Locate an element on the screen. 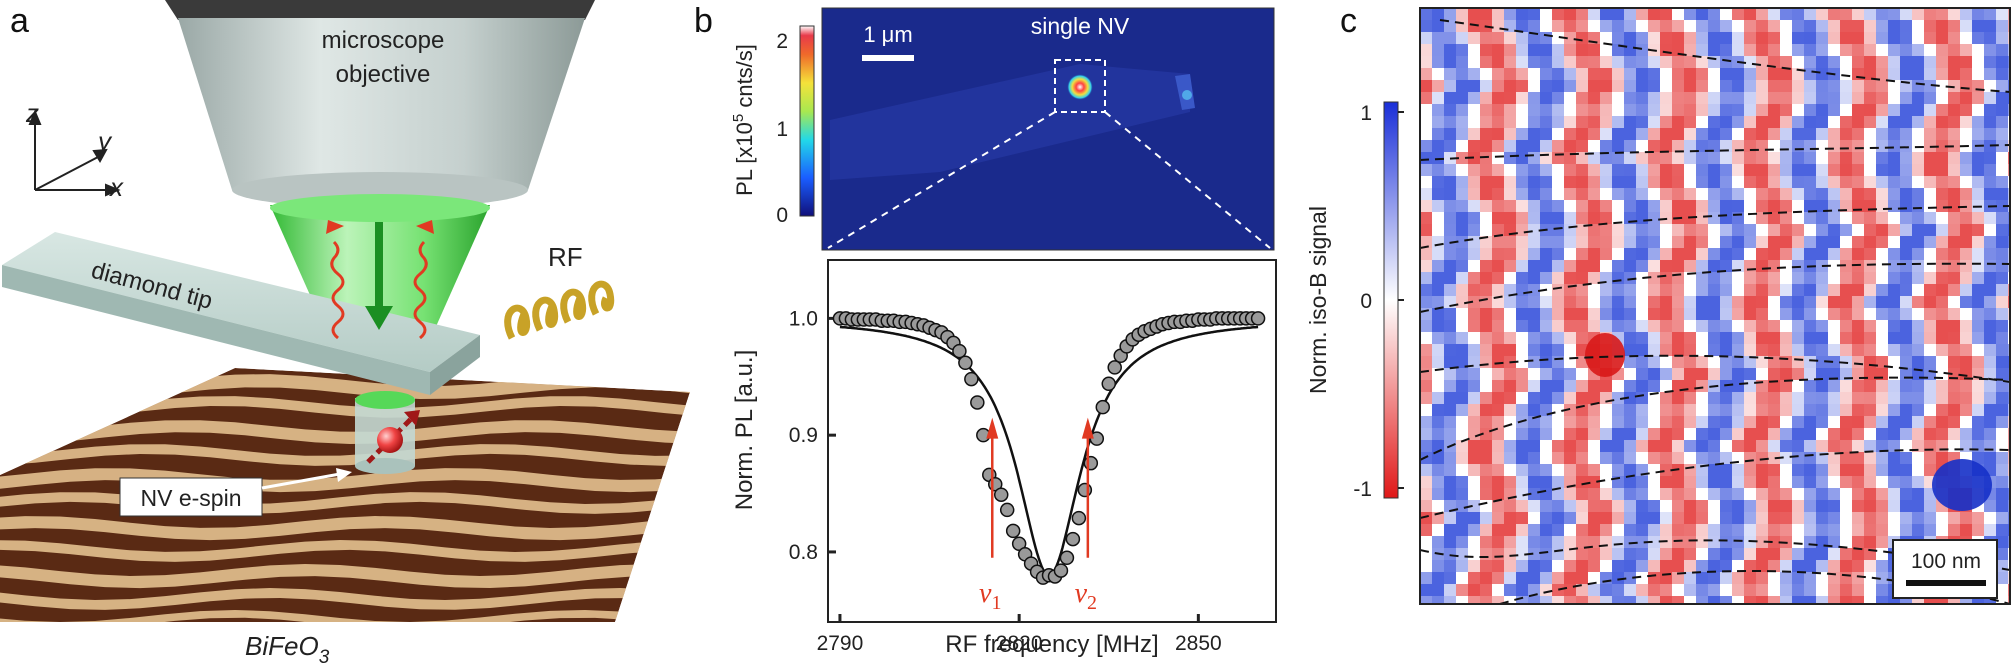 Image resolution: width=2016 pixels, height=666 pixels. esr-ytick-label: 0.9 is located at coordinates (803, 435).